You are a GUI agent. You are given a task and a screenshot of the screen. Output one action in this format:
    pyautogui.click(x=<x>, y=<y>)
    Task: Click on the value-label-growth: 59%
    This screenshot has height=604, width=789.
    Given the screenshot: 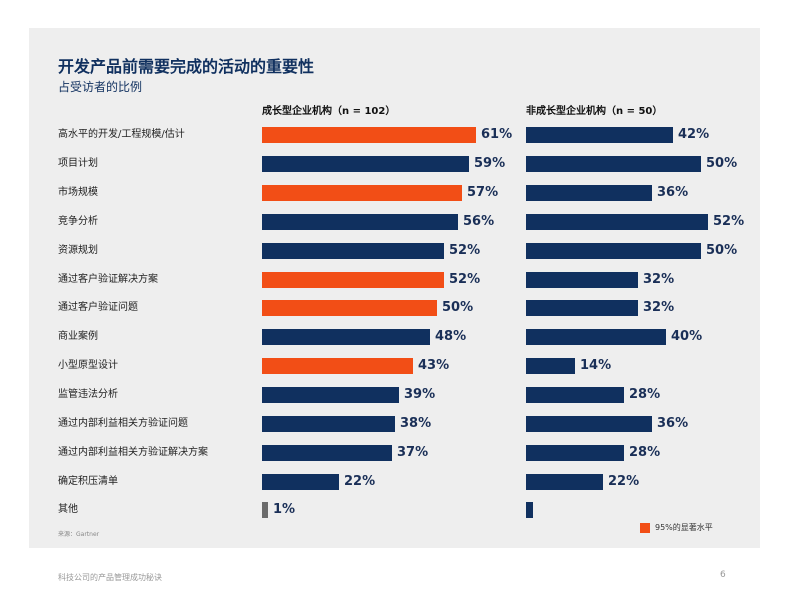 What is the action you would take?
    pyautogui.click(x=490, y=163)
    